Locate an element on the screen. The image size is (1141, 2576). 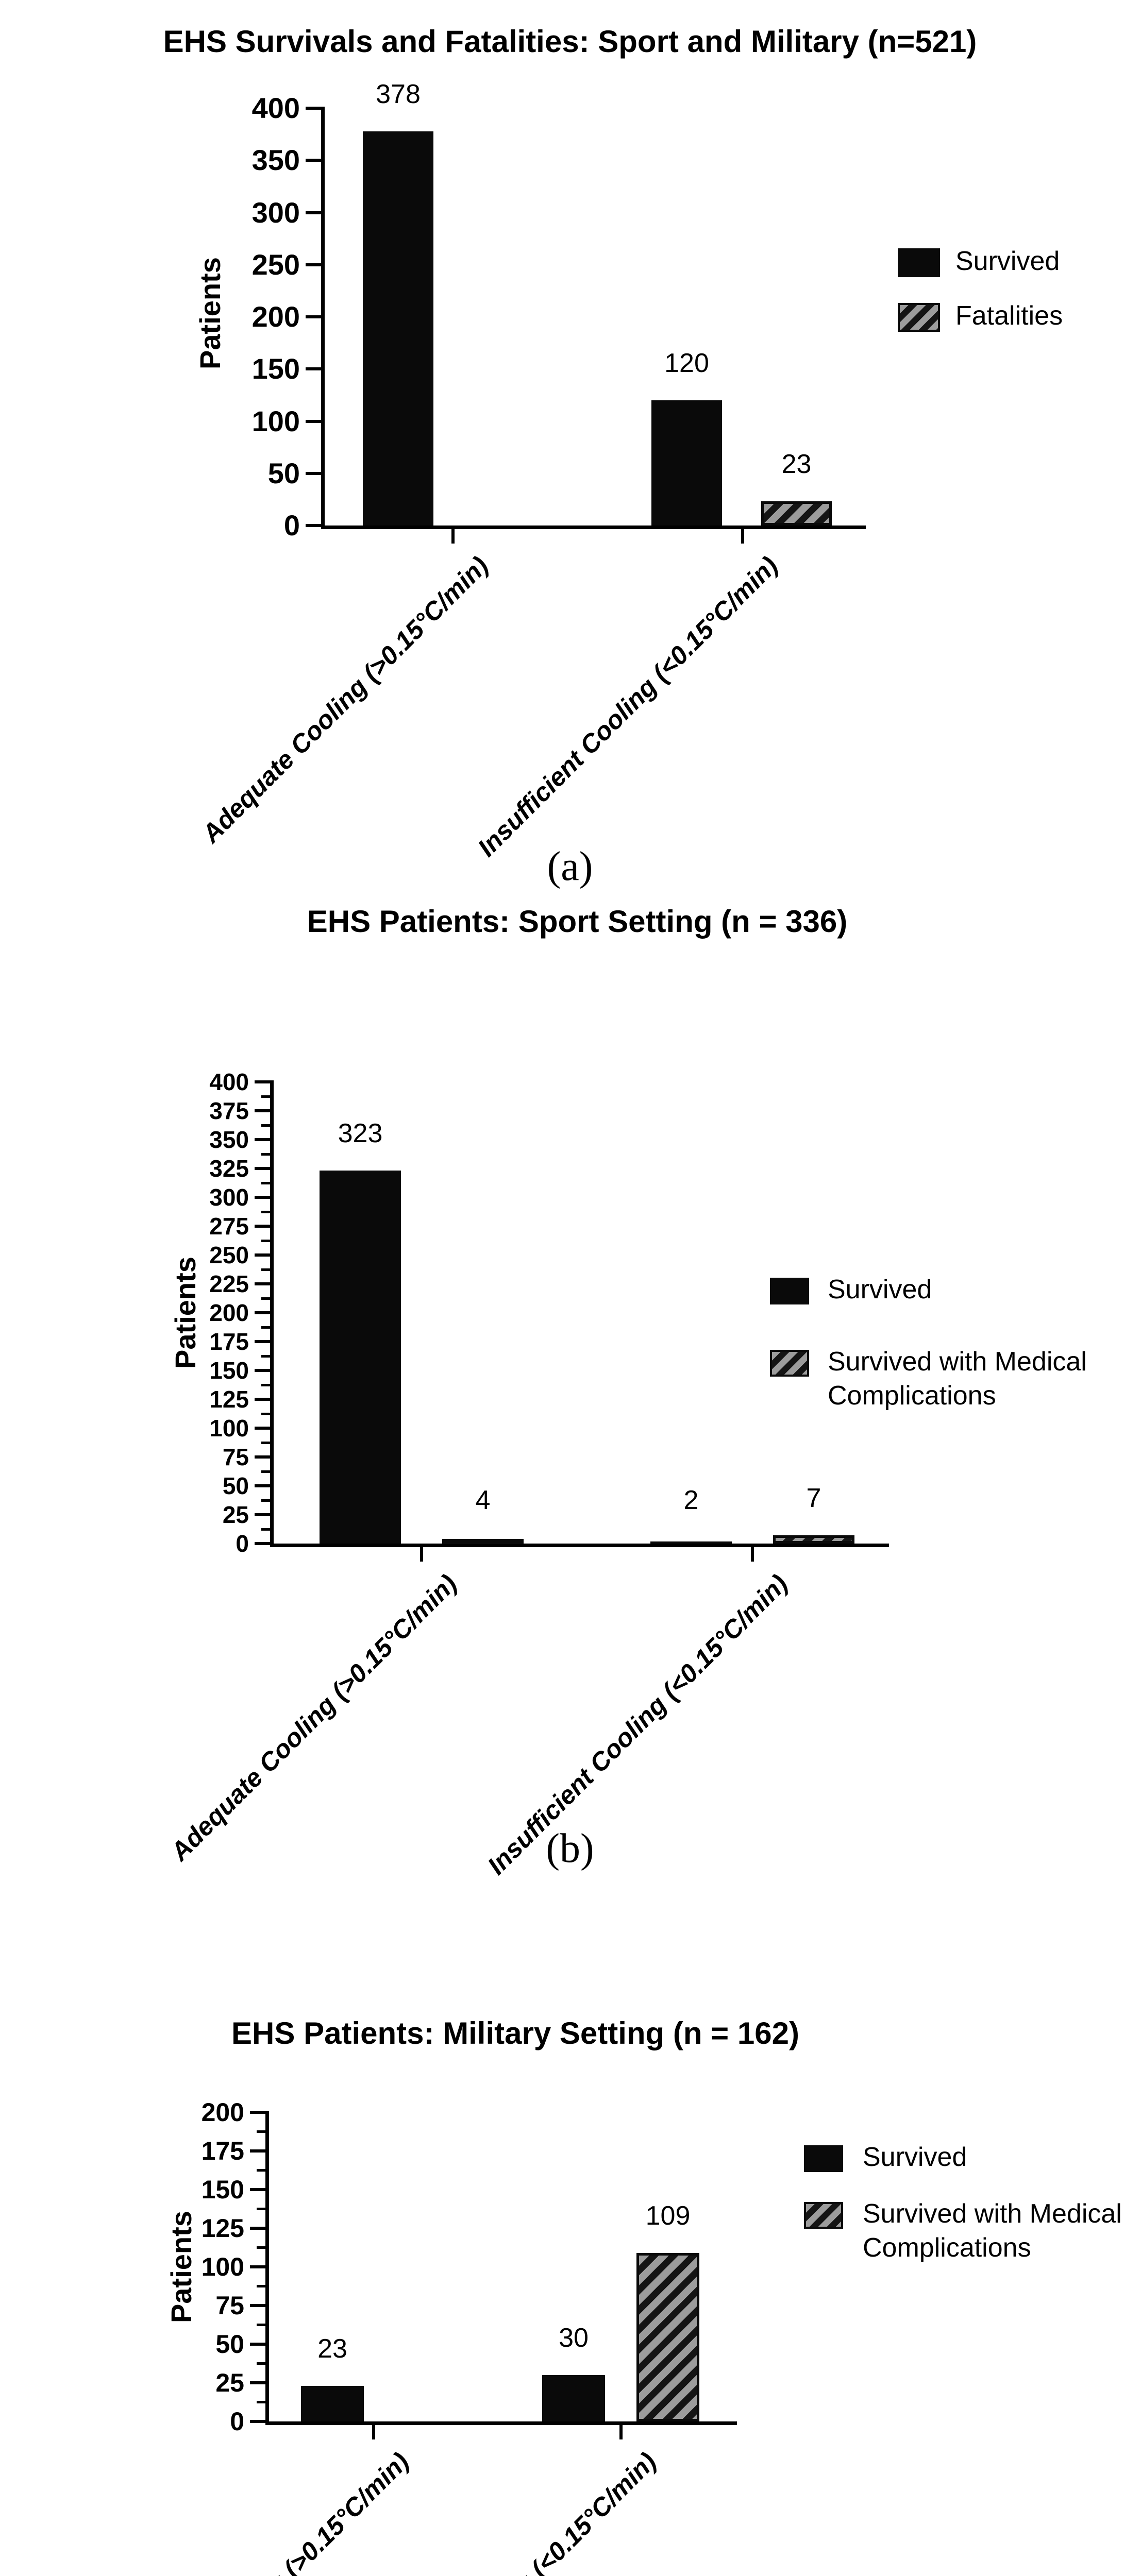
chart-b-panel-label: (b) is located at coordinates (570, 1849).